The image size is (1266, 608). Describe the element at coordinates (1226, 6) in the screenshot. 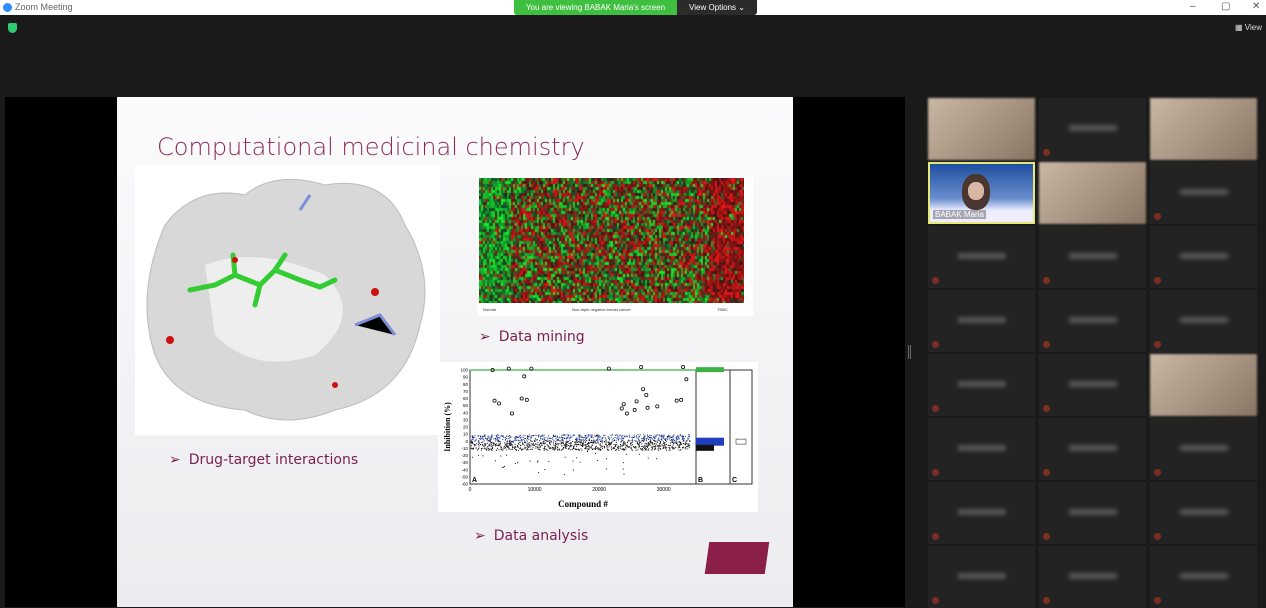

I see `maximize-button: ▢` at that location.